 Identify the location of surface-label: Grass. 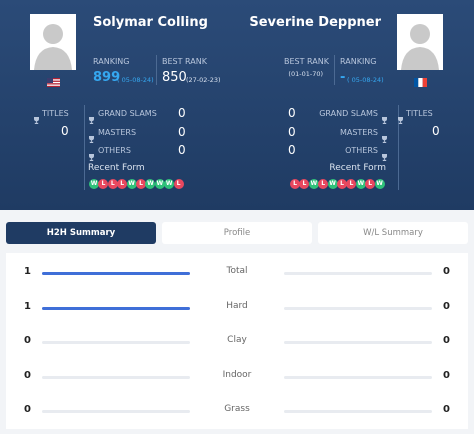
(237, 409).